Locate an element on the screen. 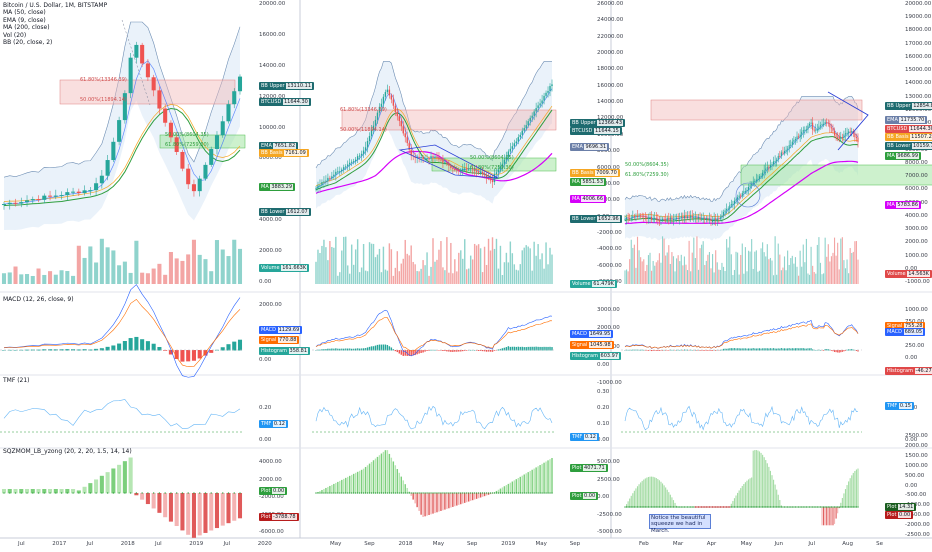 Image resolution: width=932 pixels, height=552 pixels. macd-pane-title: MACD (12, 26, close, 9) is located at coordinates (38, 299).